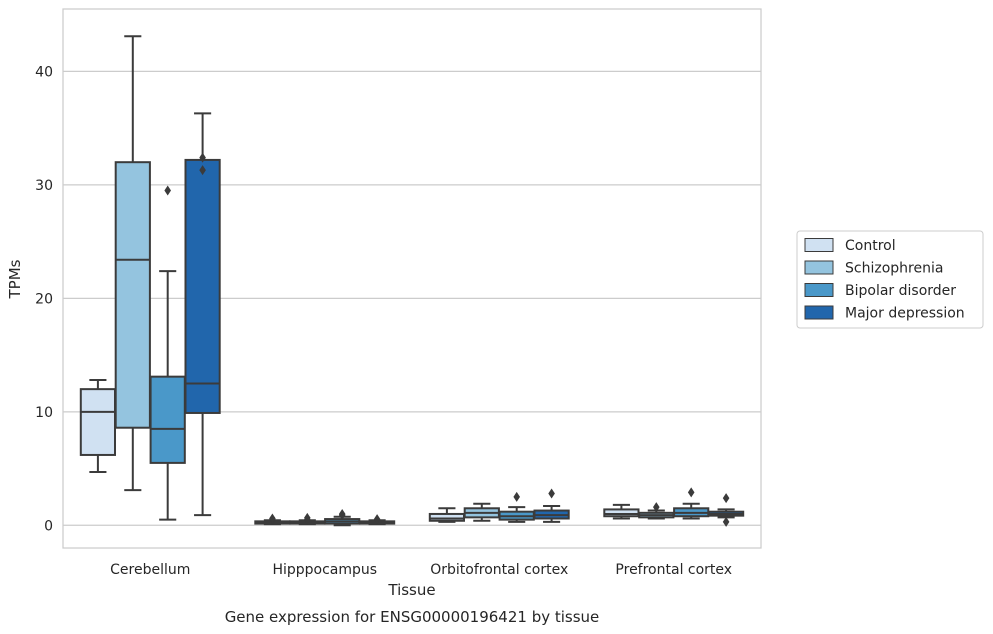 The image size is (993, 634). I want to click on y-tick-label: 30, so click(44, 186).